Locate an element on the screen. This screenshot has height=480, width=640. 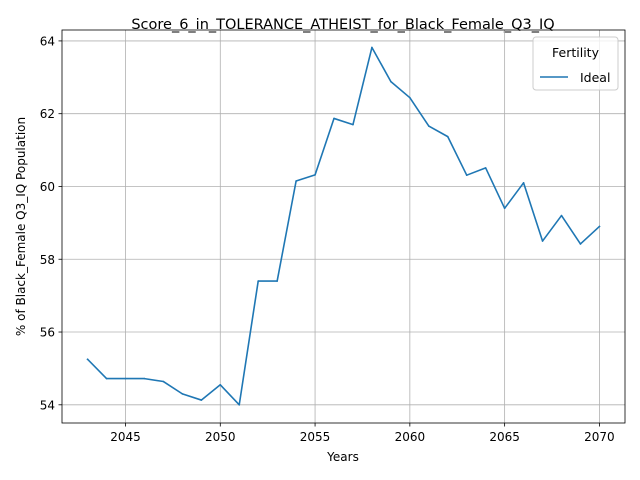
y-tick-label: 56 is located at coordinates (47, 333).